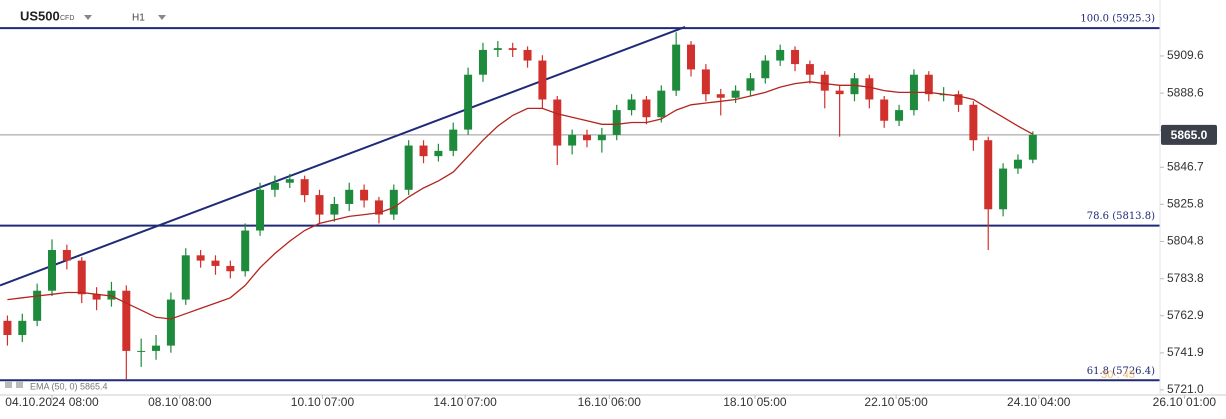  What do you see at coordinates (755, 402) in the screenshot?
I see `x-tick-label: 18.10 05:00` at bounding box center [755, 402].